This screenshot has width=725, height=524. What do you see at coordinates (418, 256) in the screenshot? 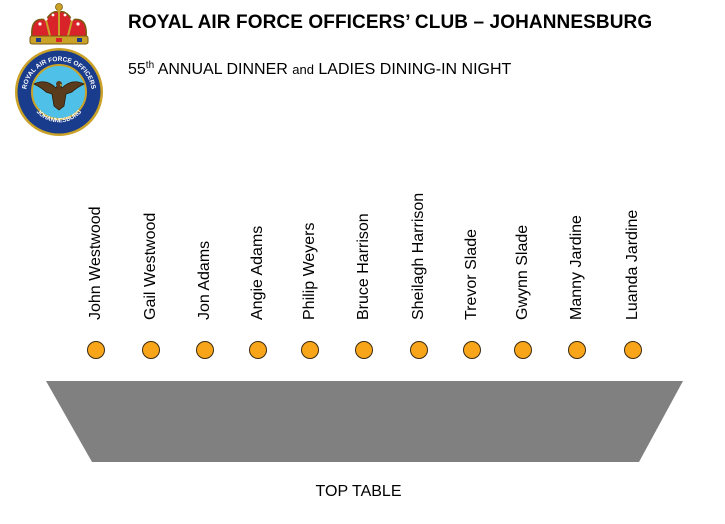
I see `guest-name: Sheilagh Harrison` at bounding box center [418, 256].